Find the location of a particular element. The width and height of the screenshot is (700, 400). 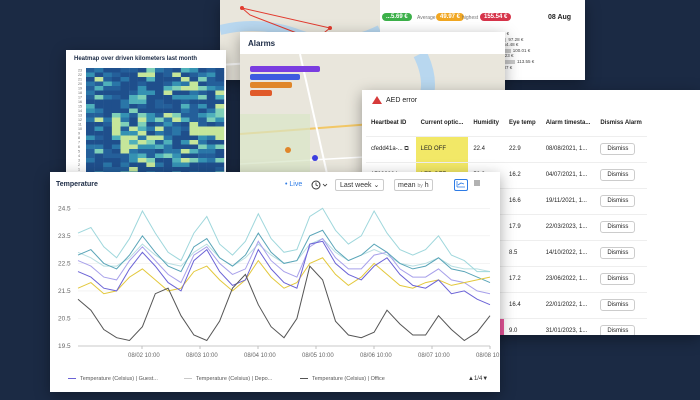

aed-column-header: Dismiss Alarm is located at coordinates (621, 123).